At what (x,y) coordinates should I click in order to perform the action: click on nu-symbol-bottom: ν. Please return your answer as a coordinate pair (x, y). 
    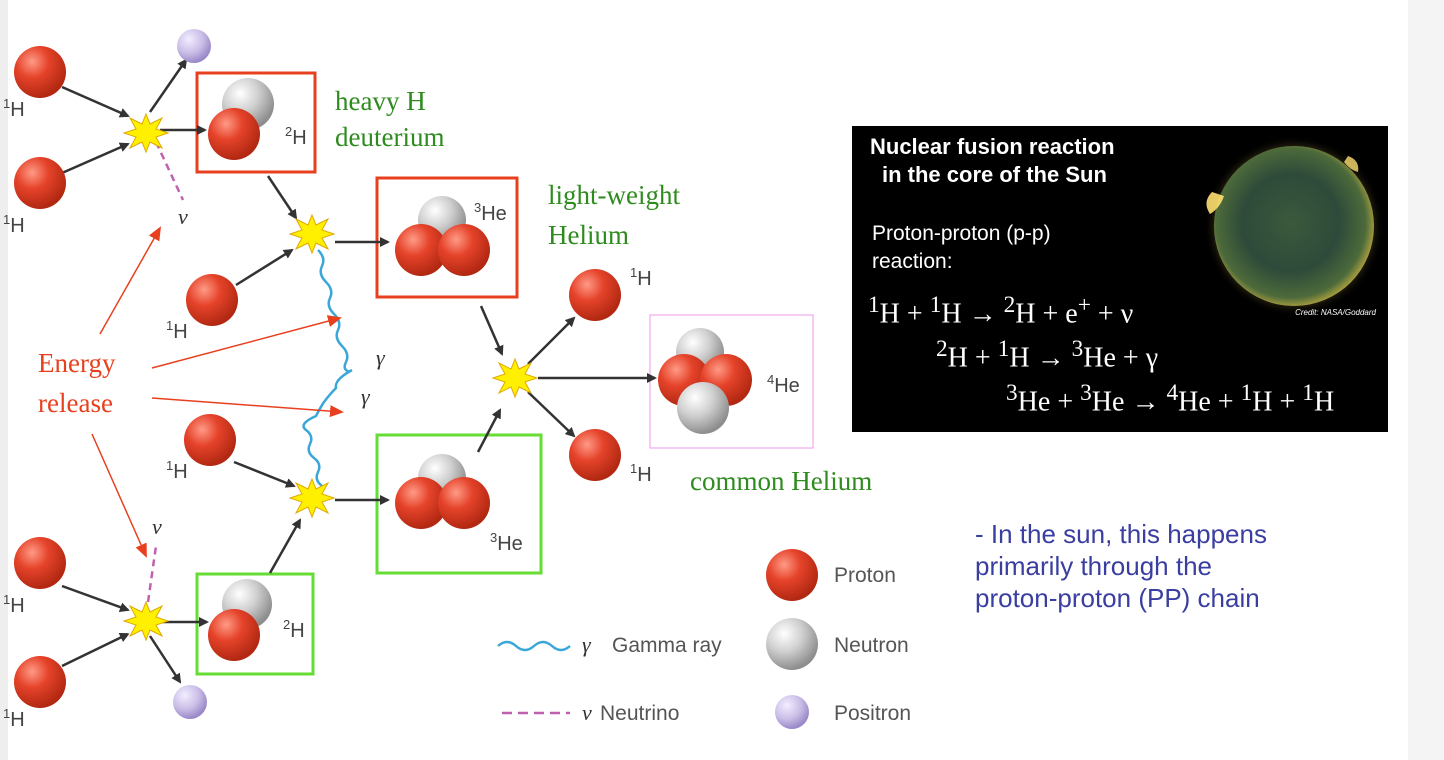
    Looking at the image, I should click on (157, 526).